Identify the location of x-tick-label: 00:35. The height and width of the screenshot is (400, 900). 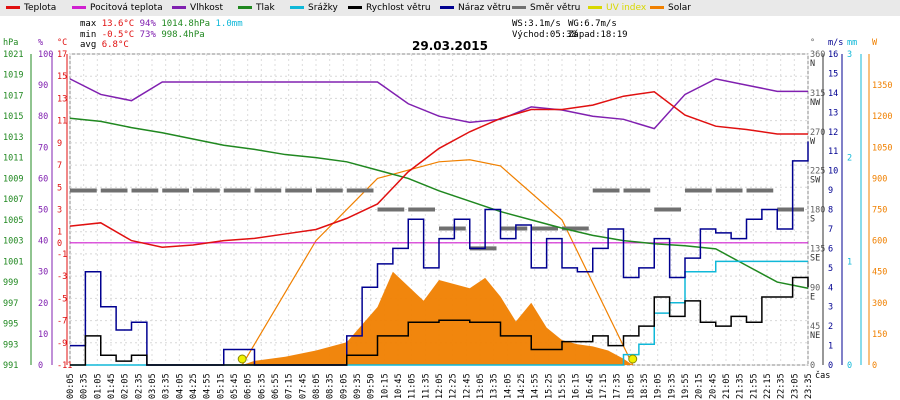
(85, 386).